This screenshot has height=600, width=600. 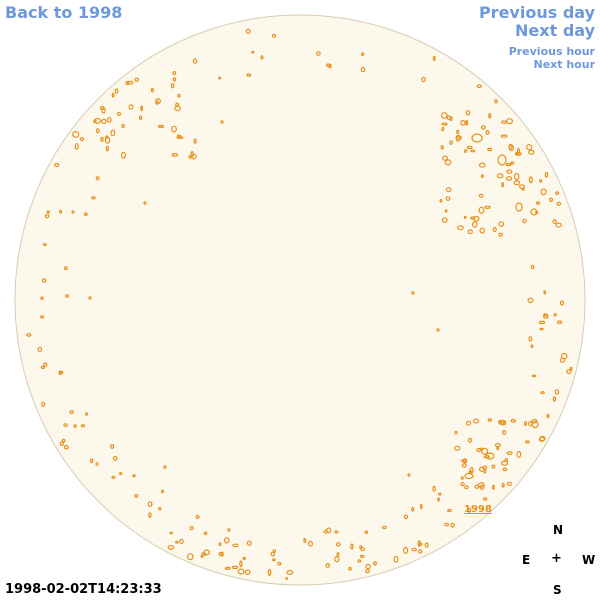 What do you see at coordinates (64, 12) in the screenshot?
I see `back-to-year-link: Back to 1998` at bounding box center [64, 12].